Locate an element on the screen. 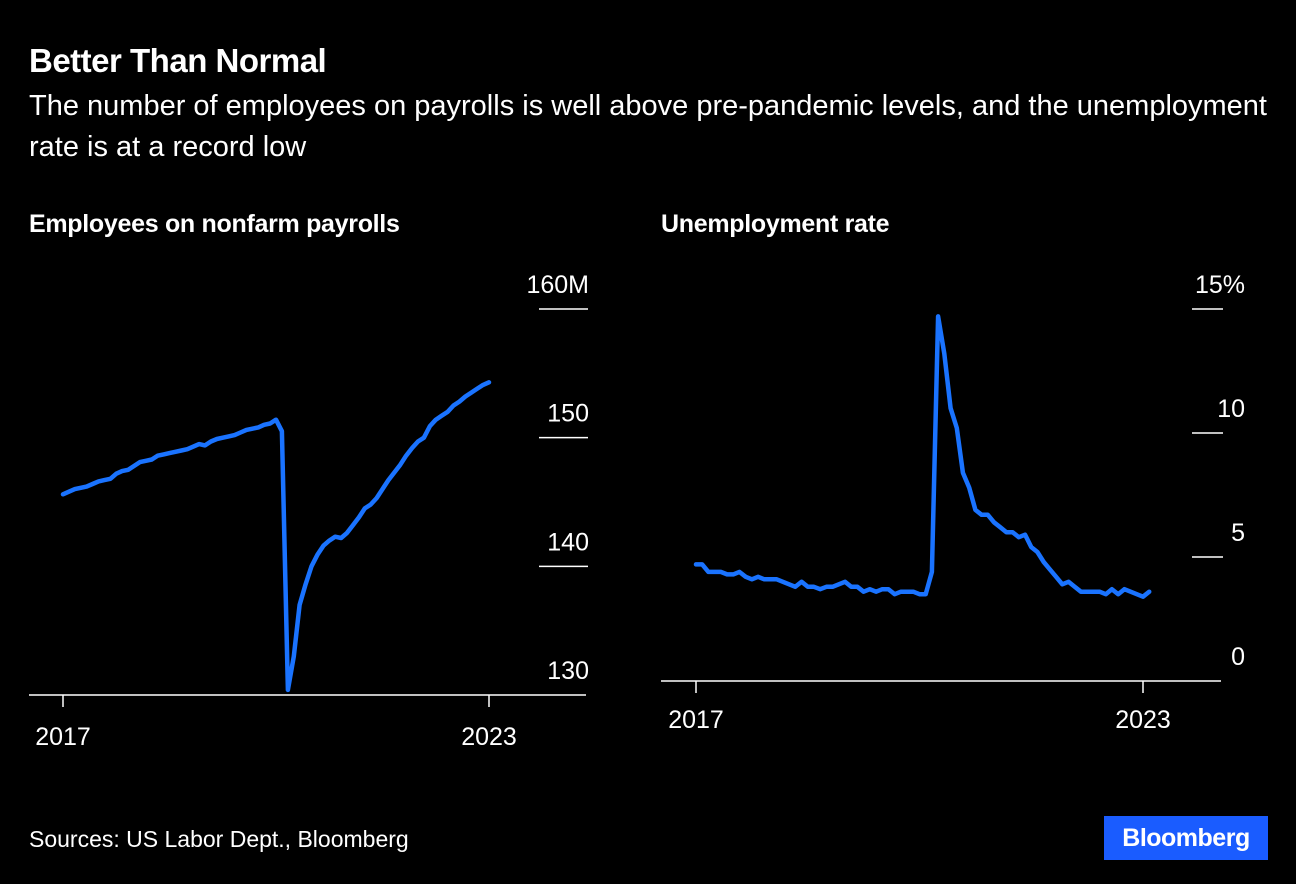 The width and height of the screenshot is (1296, 884). payrolls-y-tick-label: 130 is located at coordinates (568, 671).